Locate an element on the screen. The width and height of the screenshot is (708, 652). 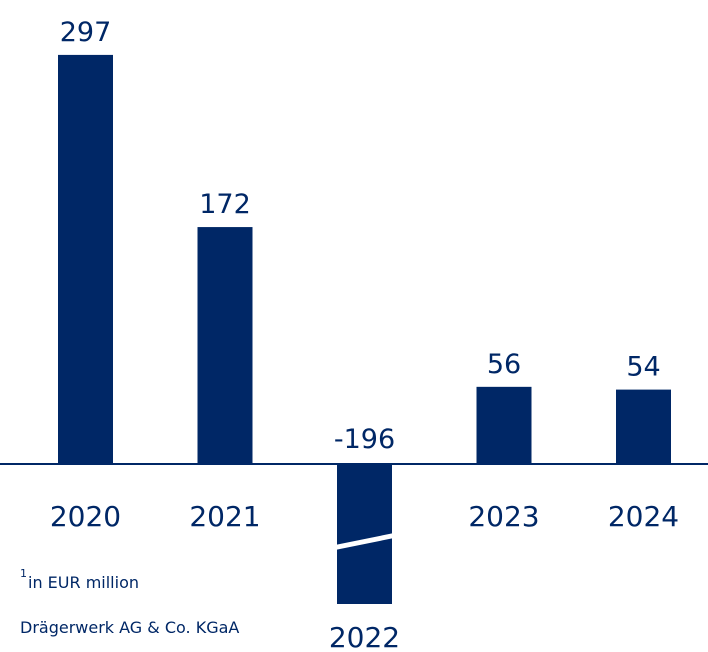
footnote: in EUR million is located at coordinates (83, 582).